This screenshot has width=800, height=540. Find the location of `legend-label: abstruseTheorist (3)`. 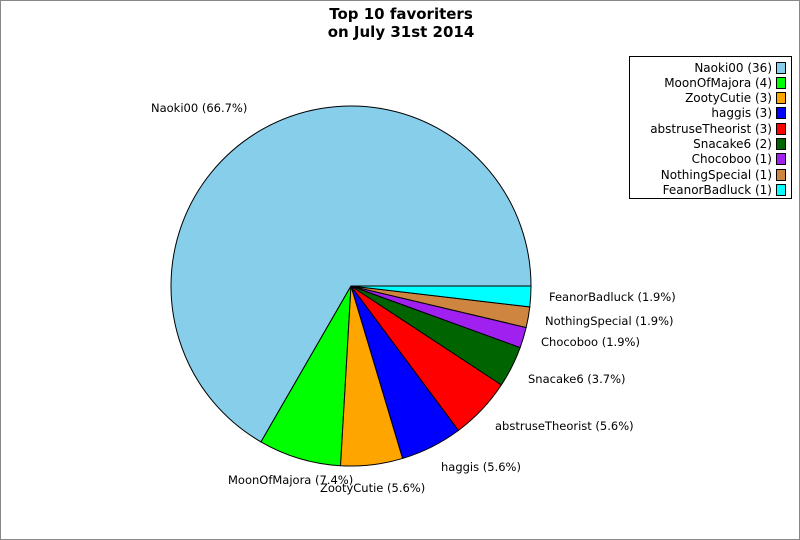

legend-label: abstruseTheorist (3) is located at coordinates (711, 128).